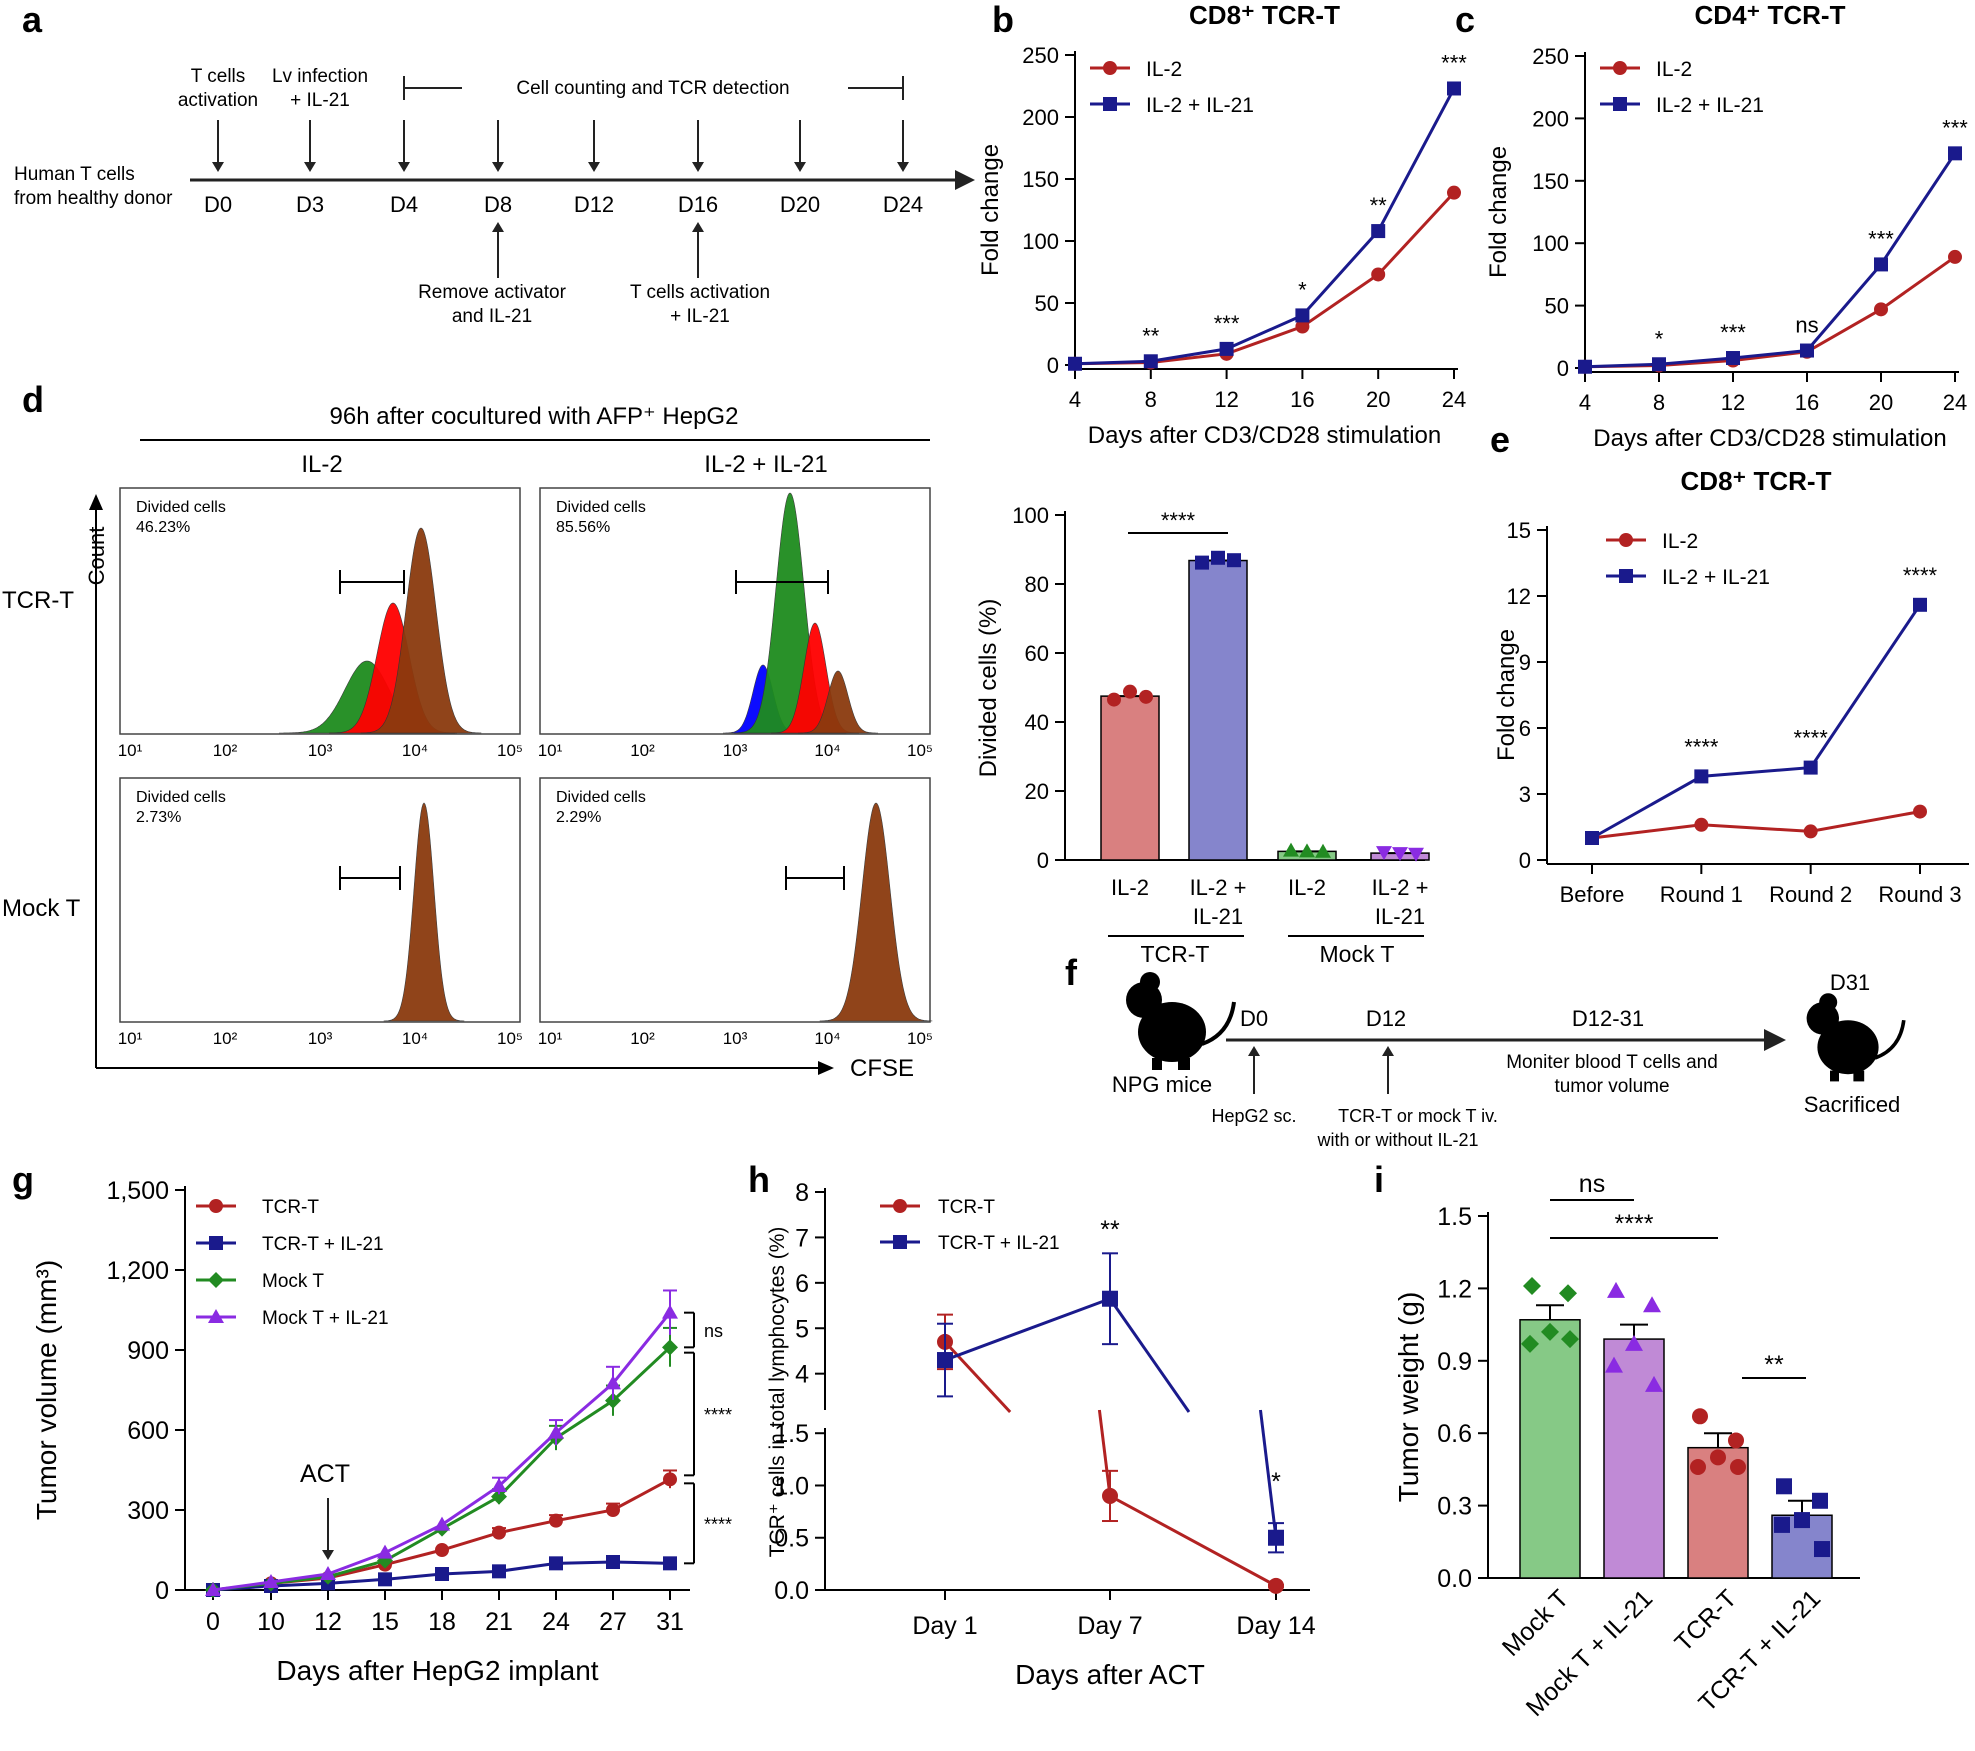 The width and height of the screenshot is (1975, 1751). I want to click on cfse-label: CFSE, so click(882, 1068).